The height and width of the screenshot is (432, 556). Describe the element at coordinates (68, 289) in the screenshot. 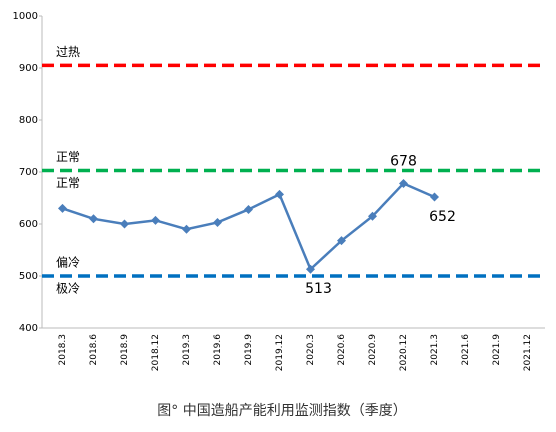

I see `zone-label: 极冷` at that location.